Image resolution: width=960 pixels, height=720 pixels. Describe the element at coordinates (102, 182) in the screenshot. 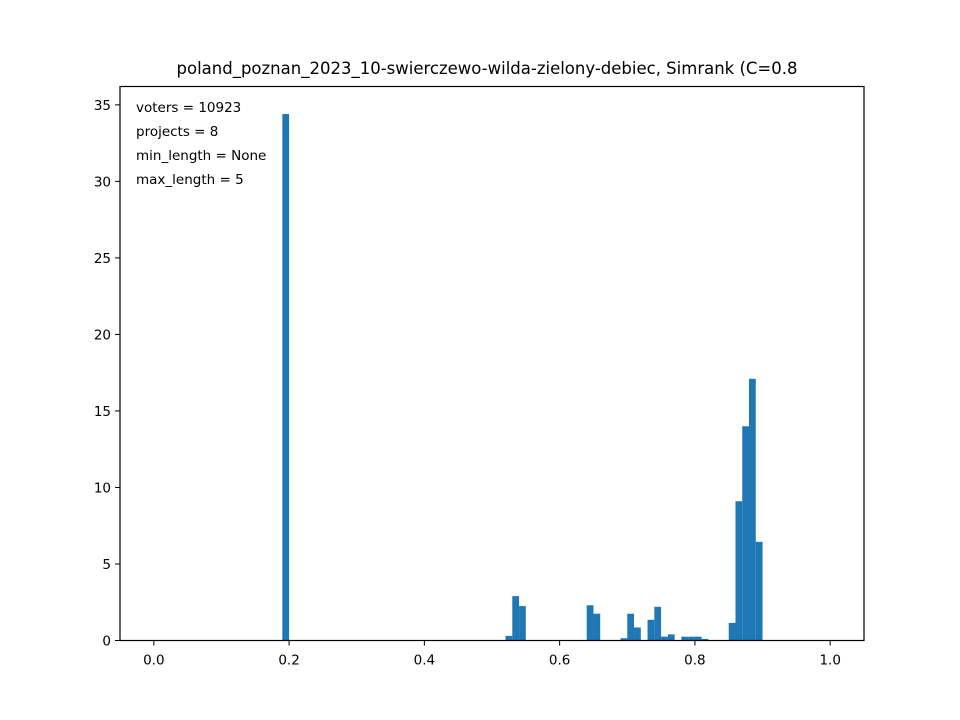

I see `y-tick-label: 30` at that location.